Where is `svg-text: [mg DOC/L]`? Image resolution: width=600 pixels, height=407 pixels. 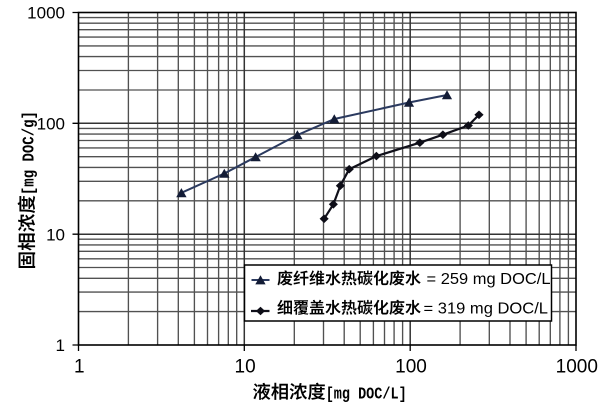
svg-text: [mg DOC/L] is located at coordinates (366, 393).